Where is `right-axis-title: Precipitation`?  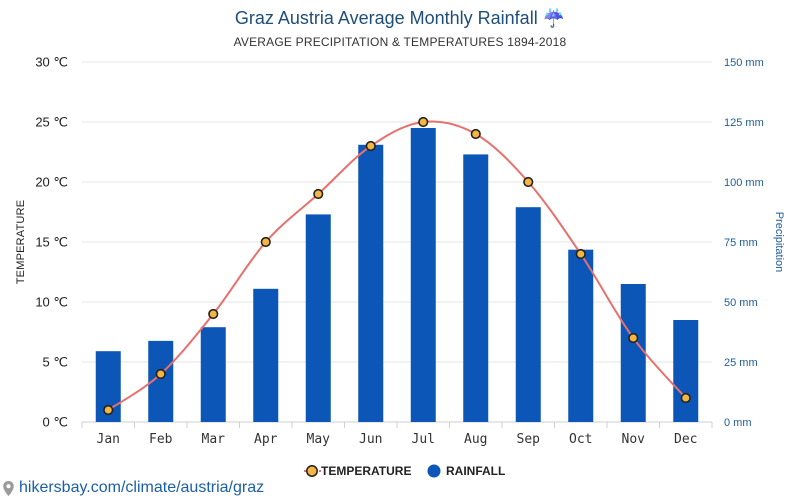
right-axis-title: Precipitation is located at coordinates (779, 242).